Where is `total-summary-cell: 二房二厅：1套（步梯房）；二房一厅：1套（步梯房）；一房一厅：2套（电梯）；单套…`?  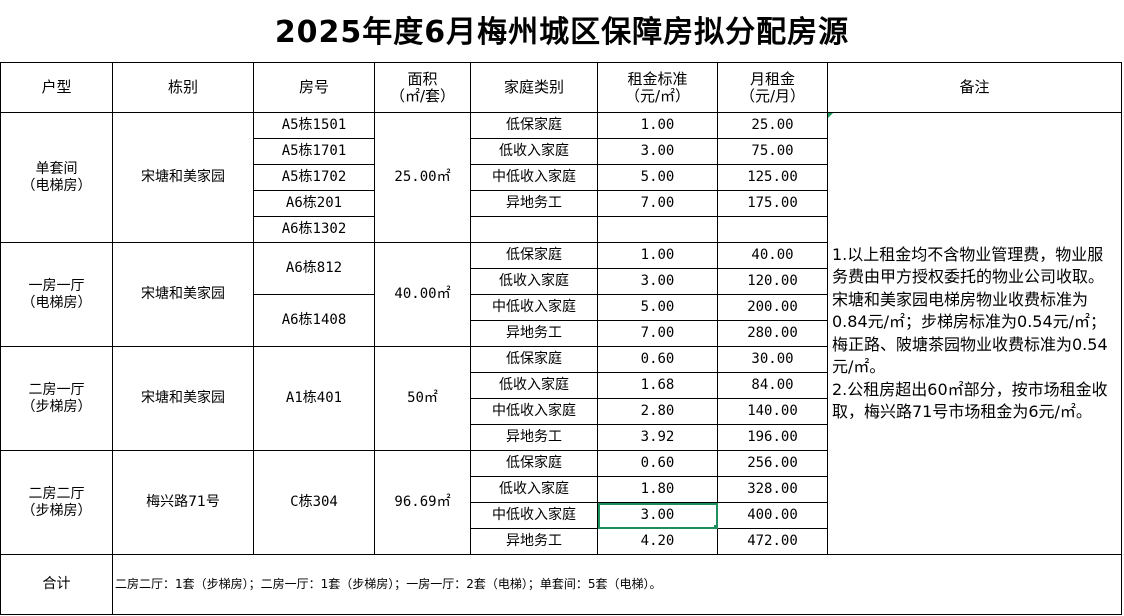 total-summary-cell: 二房二厅：1套（步梯房）；二房一厅：1套（步梯房）；一房一厅：2套（电梯）；单套… is located at coordinates (617, 584).